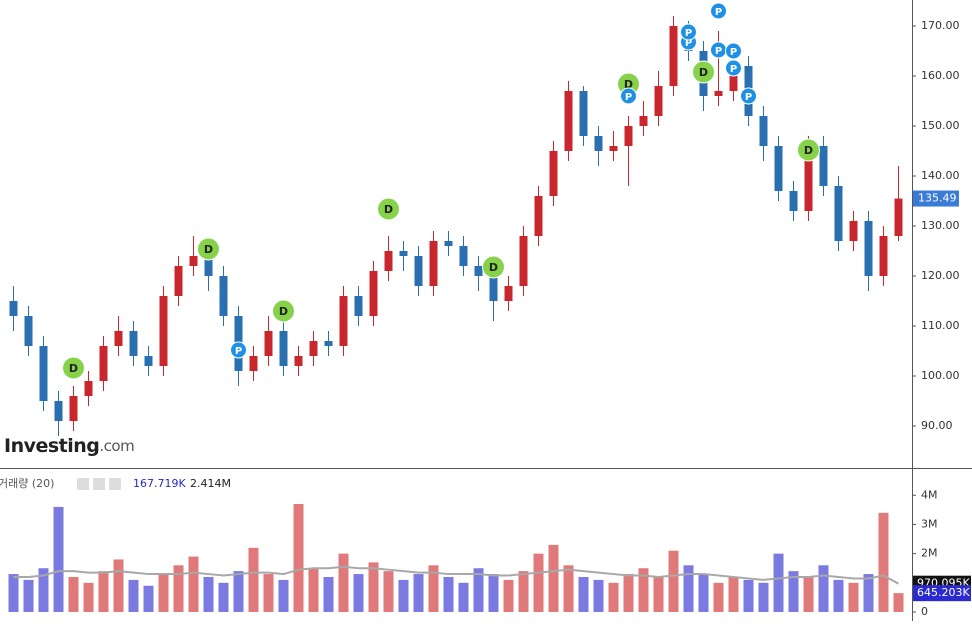 The width and height of the screenshot is (972, 625). I want to click on icon-settings, so click(99, 484).